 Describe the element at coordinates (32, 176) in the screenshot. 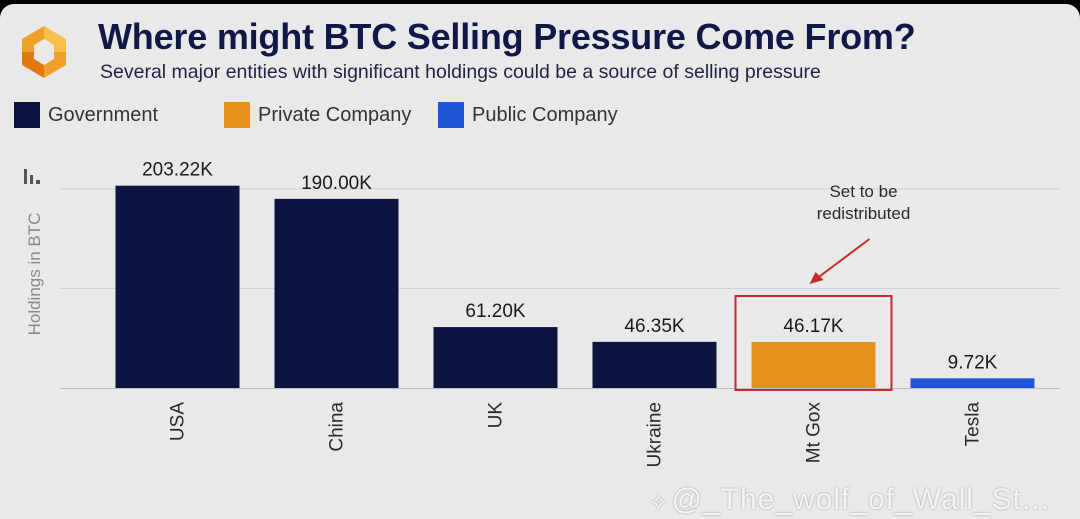

I see `chart-menu-icon` at that location.